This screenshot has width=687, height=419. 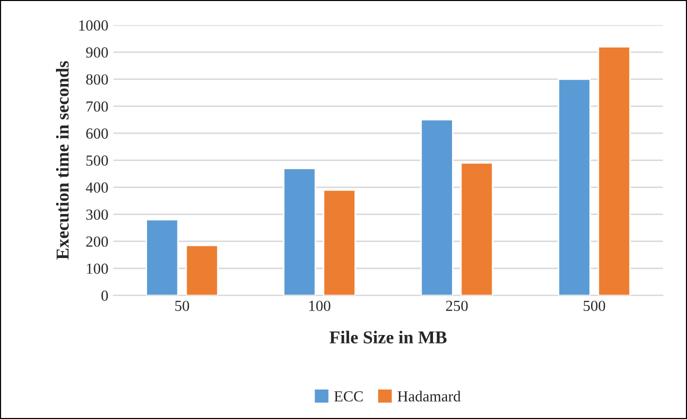 I want to click on y-tick-label: 500, so click(x=97, y=160).